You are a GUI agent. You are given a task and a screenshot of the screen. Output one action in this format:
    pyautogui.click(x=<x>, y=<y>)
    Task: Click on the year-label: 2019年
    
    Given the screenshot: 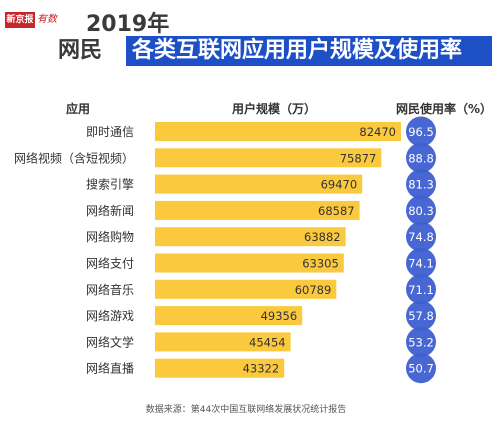 What is the action you would take?
    pyautogui.click(x=128, y=24)
    